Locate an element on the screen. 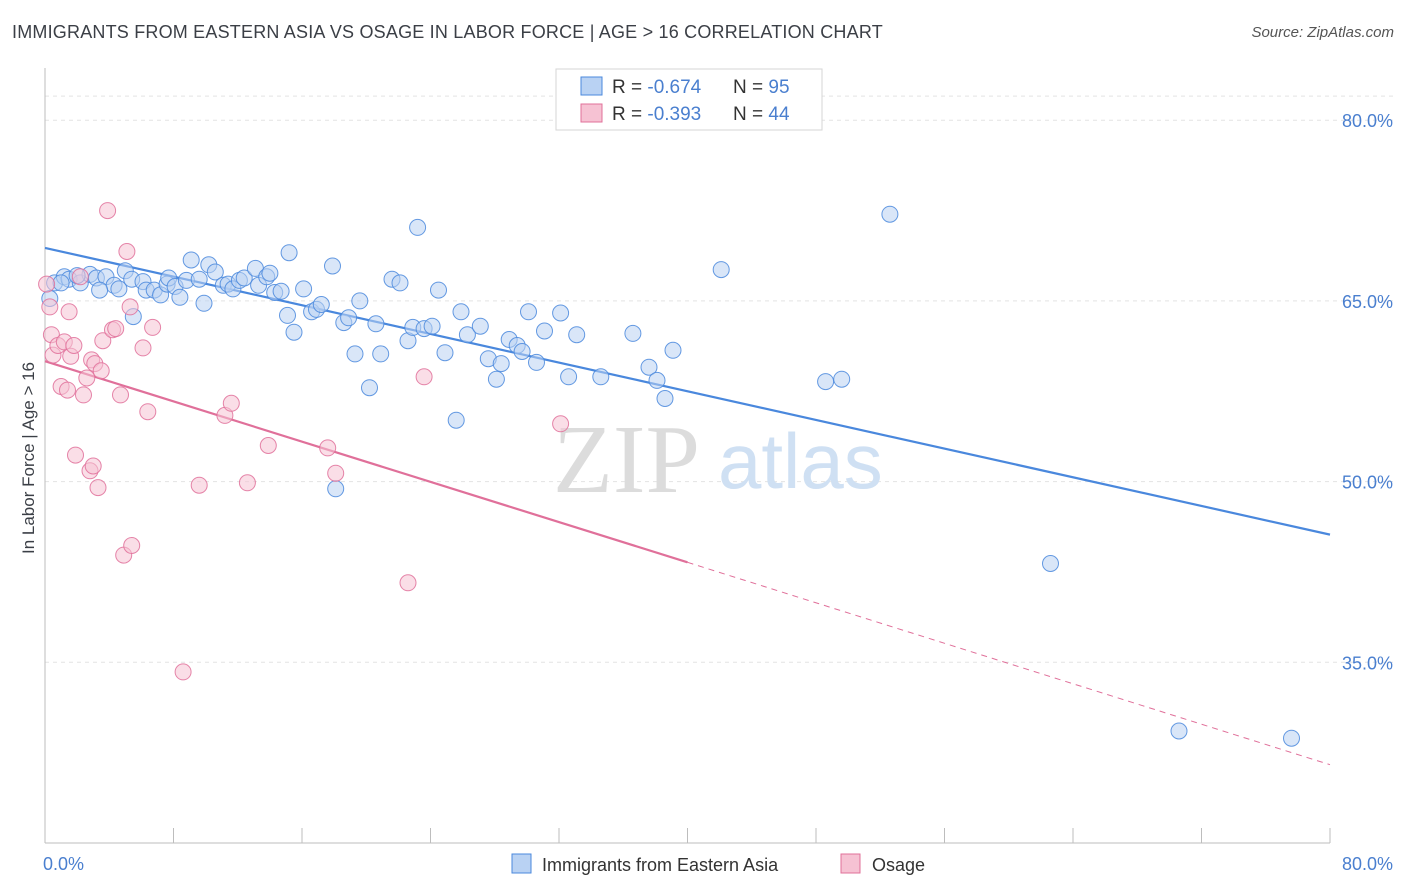 The image size is (1406, 892). legend-bottom: Immigrants from Eastern Asia Osage is located at coordinates (718, 864).